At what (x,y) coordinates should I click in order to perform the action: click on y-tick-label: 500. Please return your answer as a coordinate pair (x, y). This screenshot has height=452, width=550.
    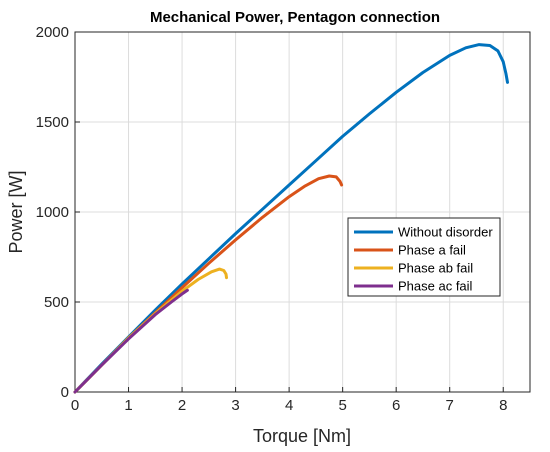
    Looking at the image, I should click on (56, 302).